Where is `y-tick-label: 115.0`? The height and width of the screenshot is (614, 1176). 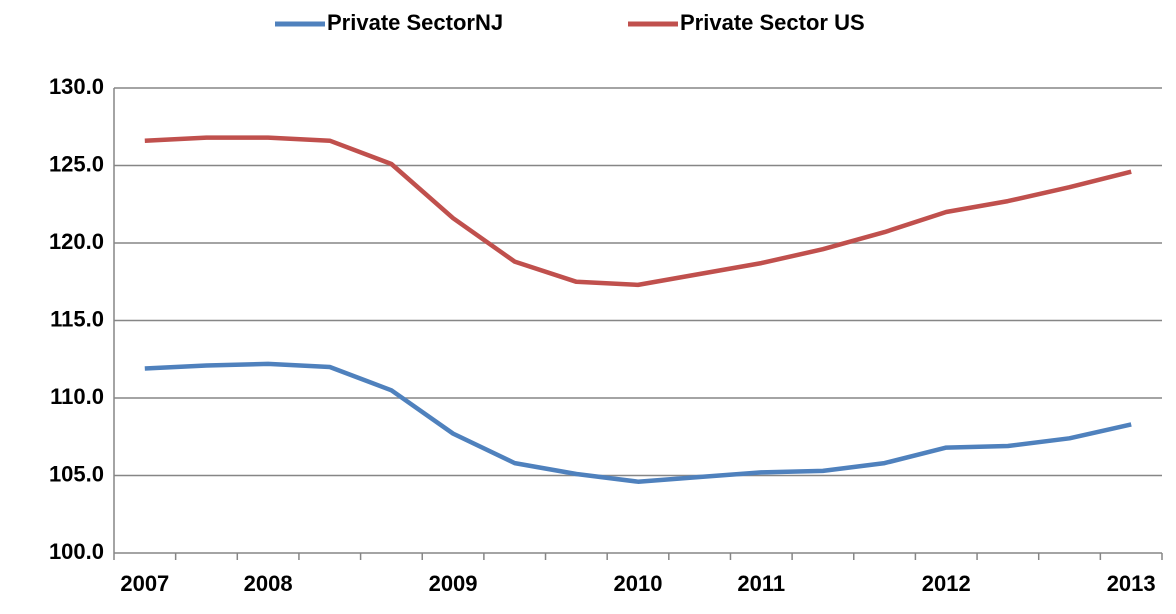
y-tick-label: 115.0 is located at coordinates (77, 318).